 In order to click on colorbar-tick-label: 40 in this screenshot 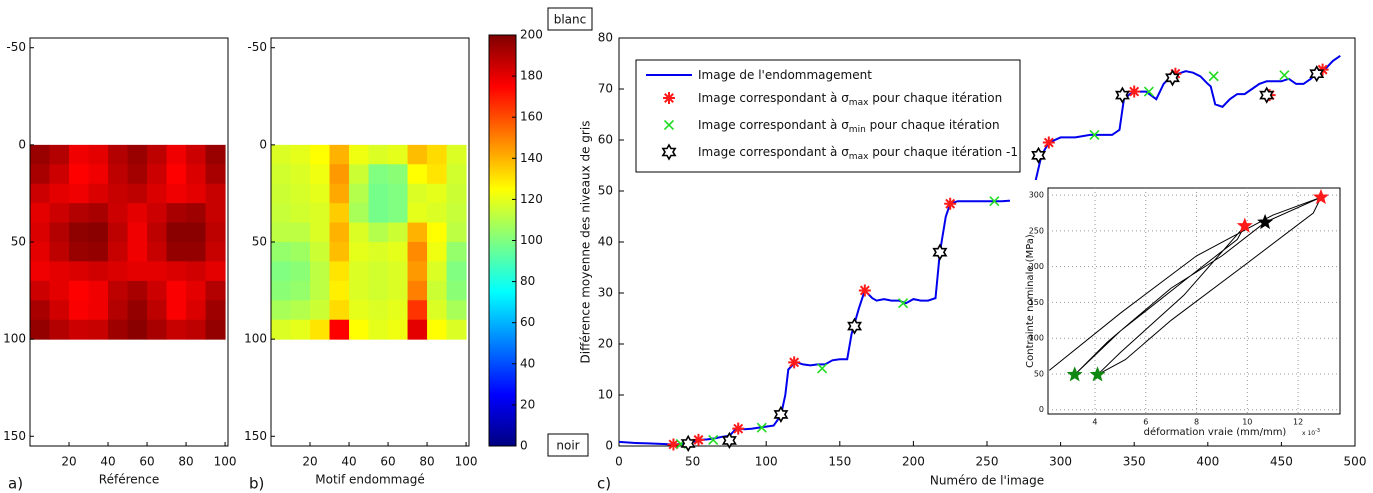, I will do `click(527, 363)`.